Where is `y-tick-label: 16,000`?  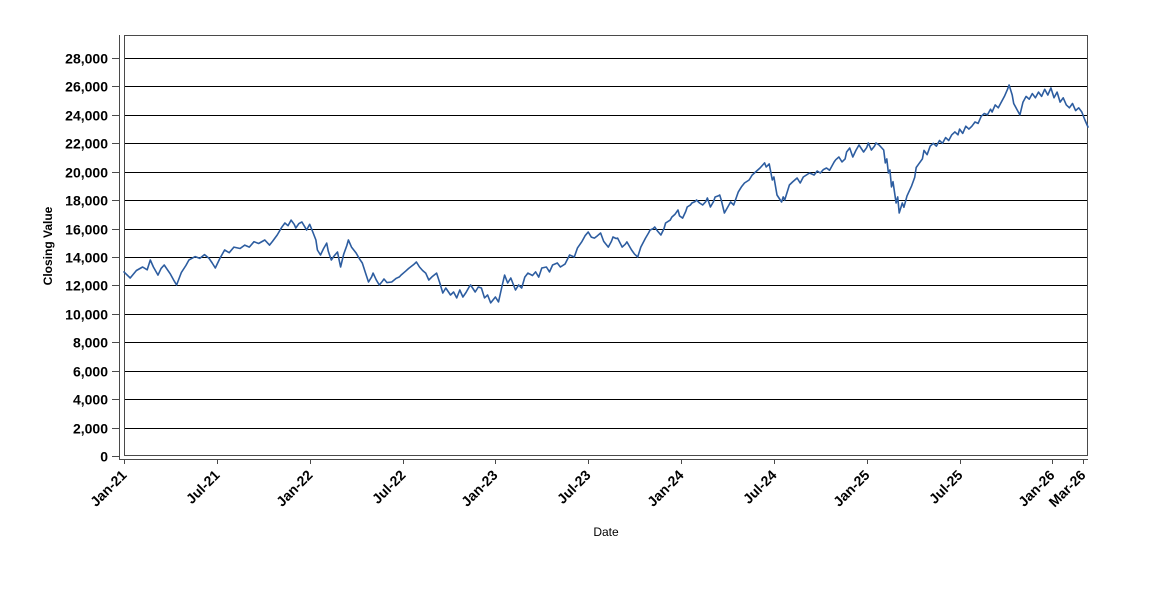 y-tick-label: 16,000 is located at coordinates (86, 230).